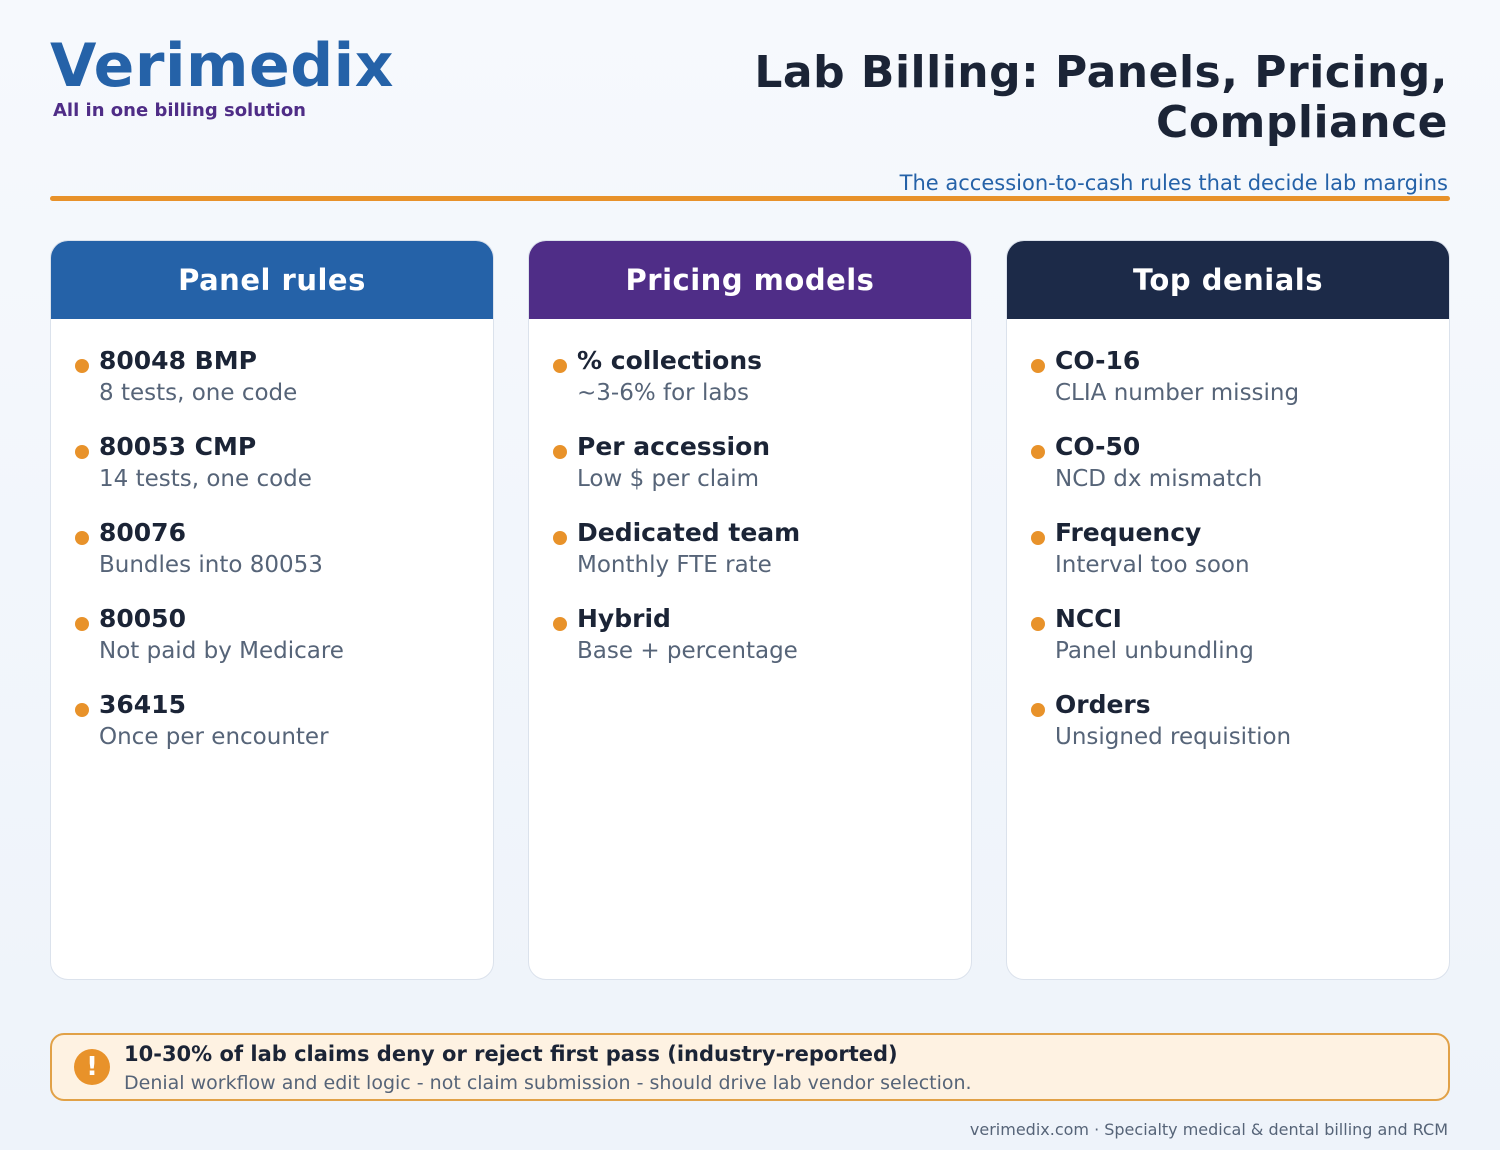  Describe the element at coordinates (1302, 122) in the screenshot. I see `page-title-line-2: Compliance` at that location.